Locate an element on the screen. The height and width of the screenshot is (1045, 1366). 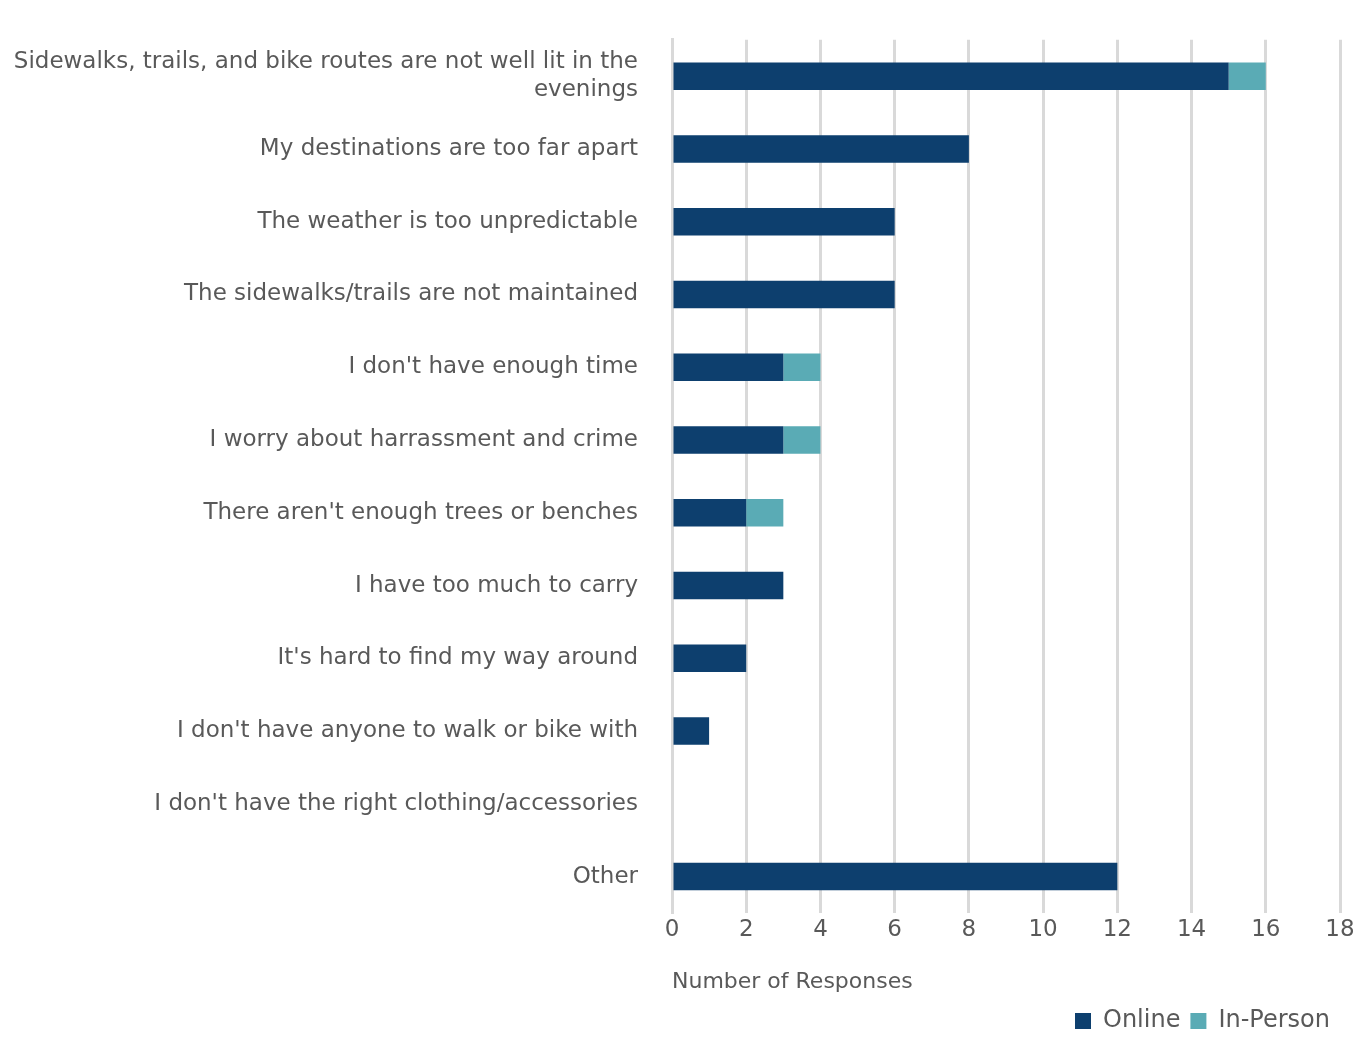
y-tick-label: The weather is too unpredictable is located at coordinates (447, 219).